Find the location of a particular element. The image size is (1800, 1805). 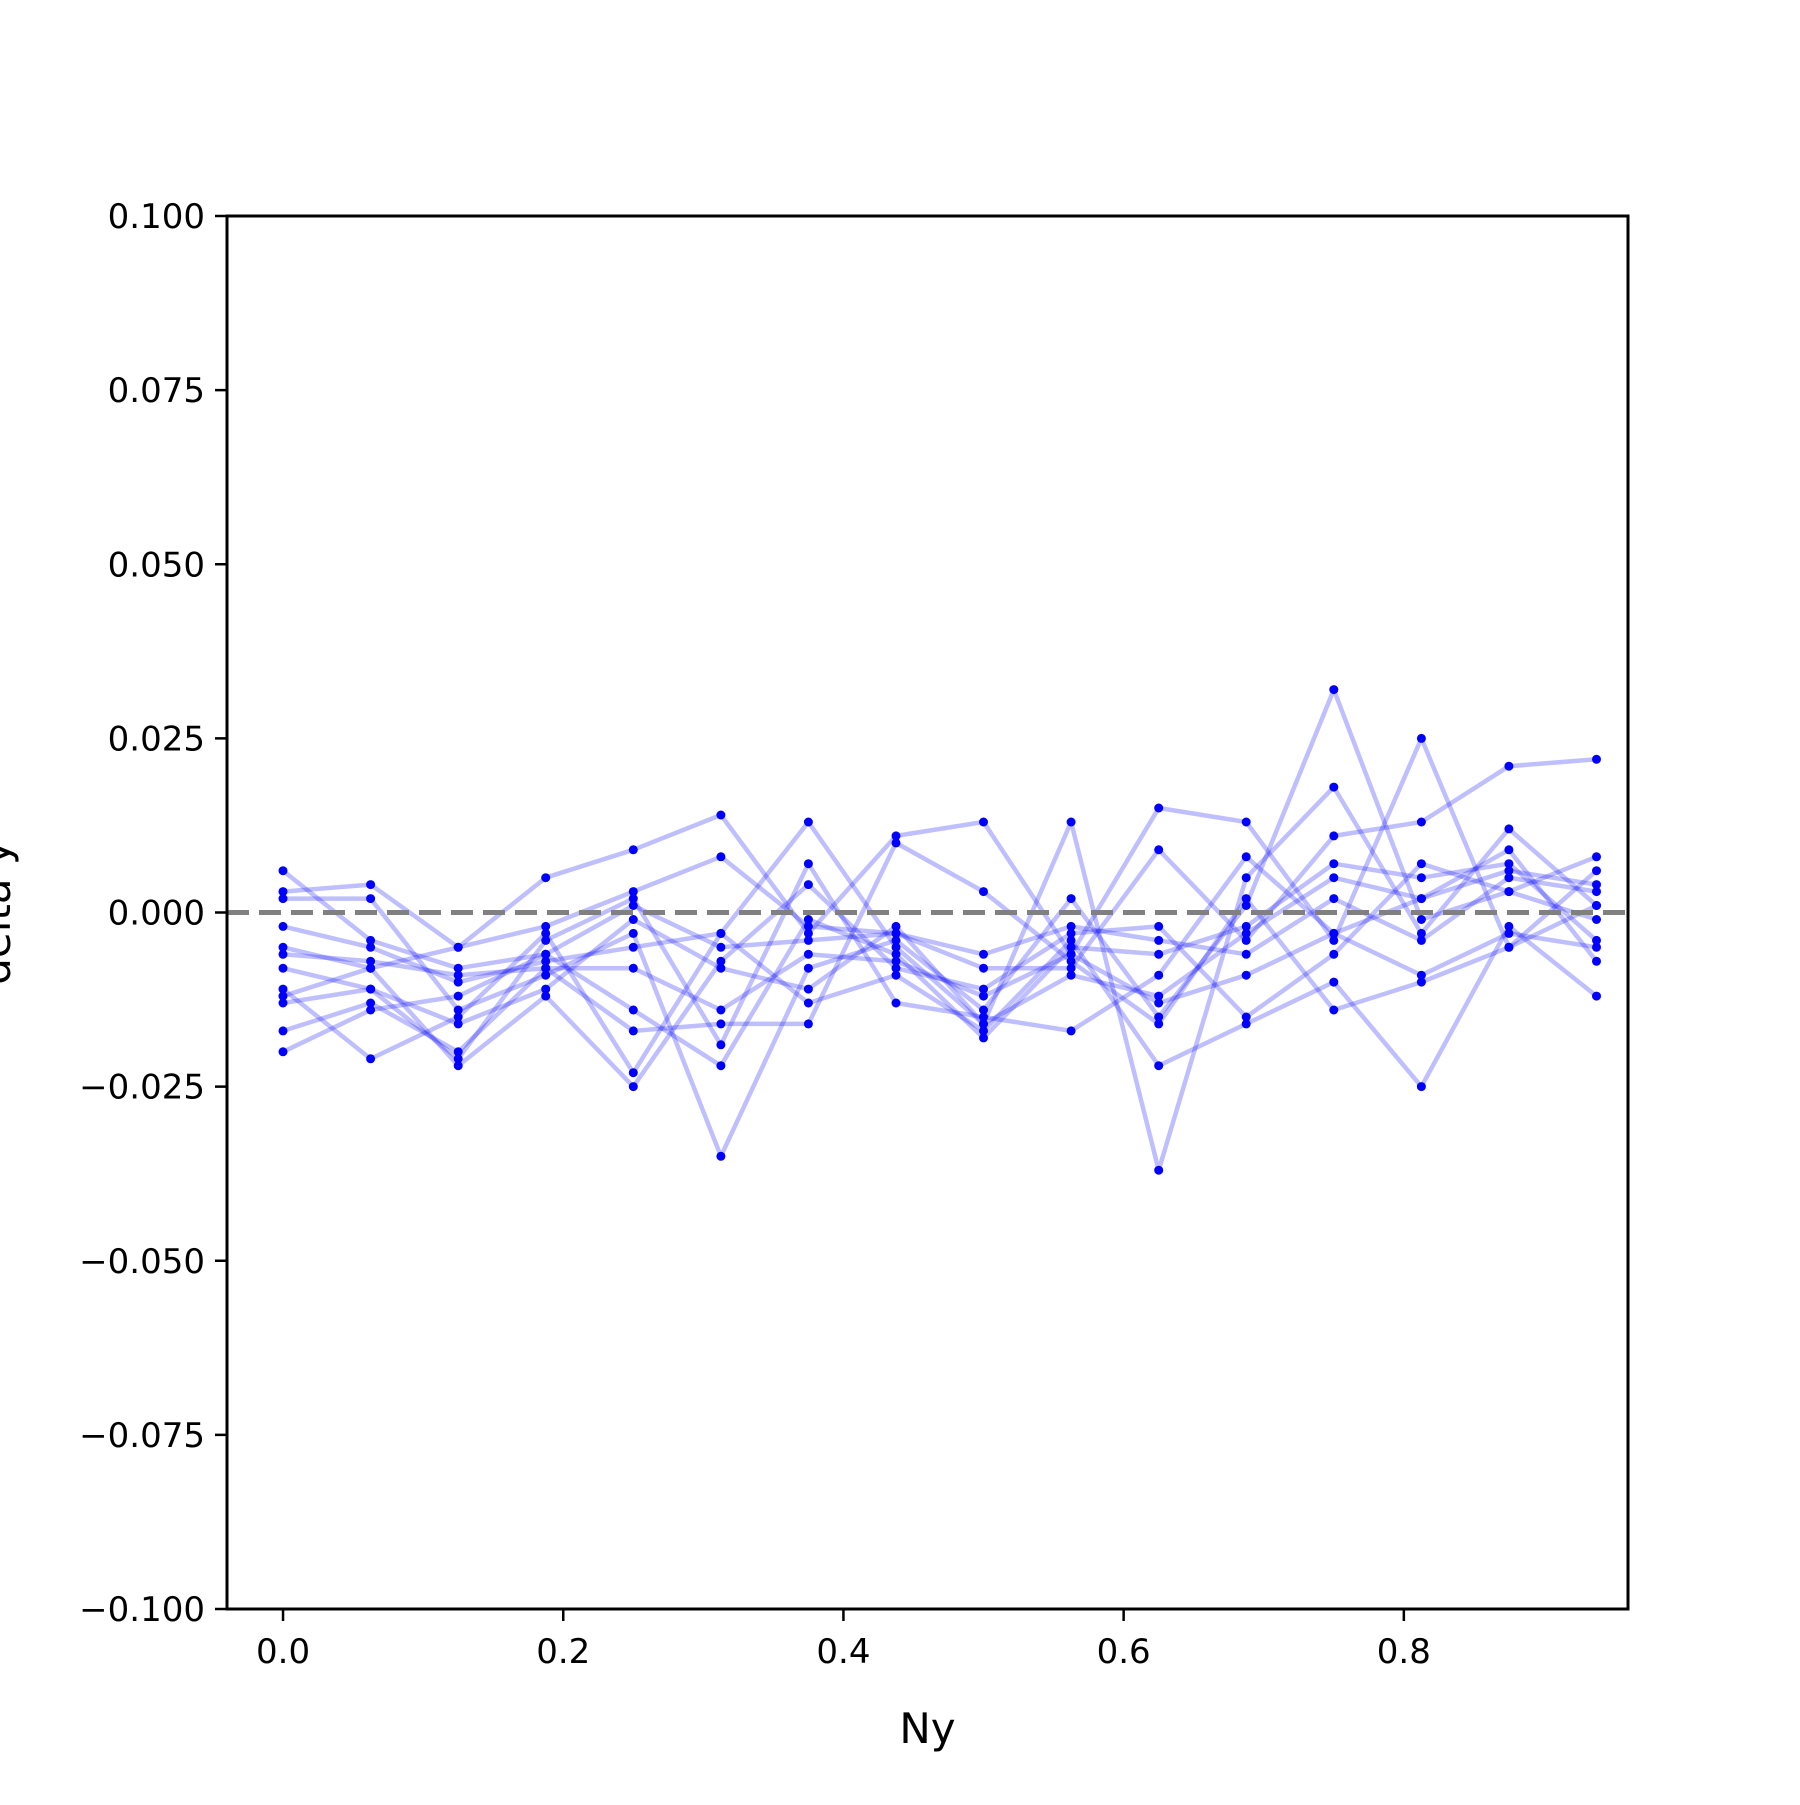

y-tick-label-5: 0.000 is located at coordinates (156, 914).